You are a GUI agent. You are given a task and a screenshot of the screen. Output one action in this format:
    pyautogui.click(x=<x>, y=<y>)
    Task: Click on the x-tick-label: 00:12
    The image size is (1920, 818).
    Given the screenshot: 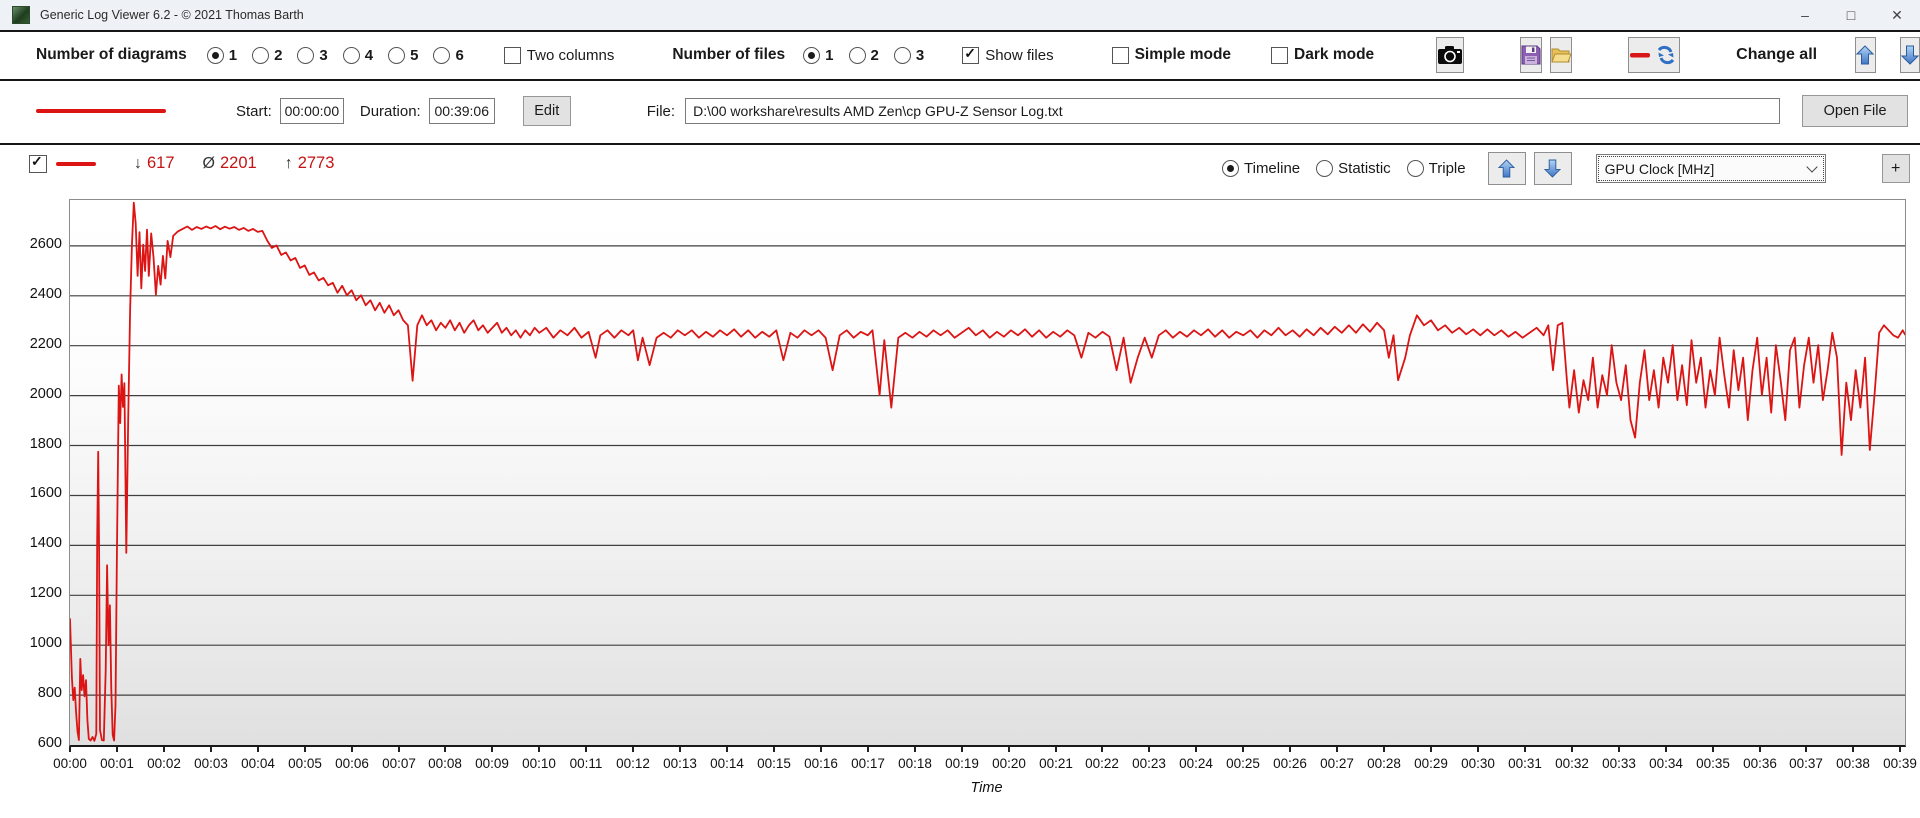 What is the action you would take?
    pyautogui.click(x=633, y=763)
    